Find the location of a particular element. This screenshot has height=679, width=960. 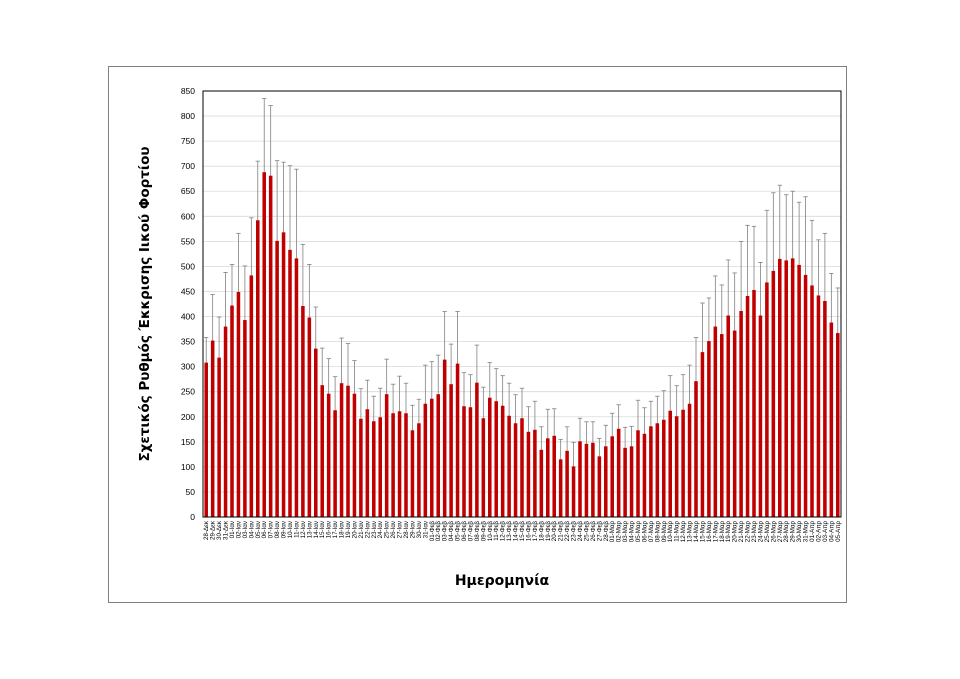

x-tick-label: 08-Φεβ is located at coordinates (477, 531).